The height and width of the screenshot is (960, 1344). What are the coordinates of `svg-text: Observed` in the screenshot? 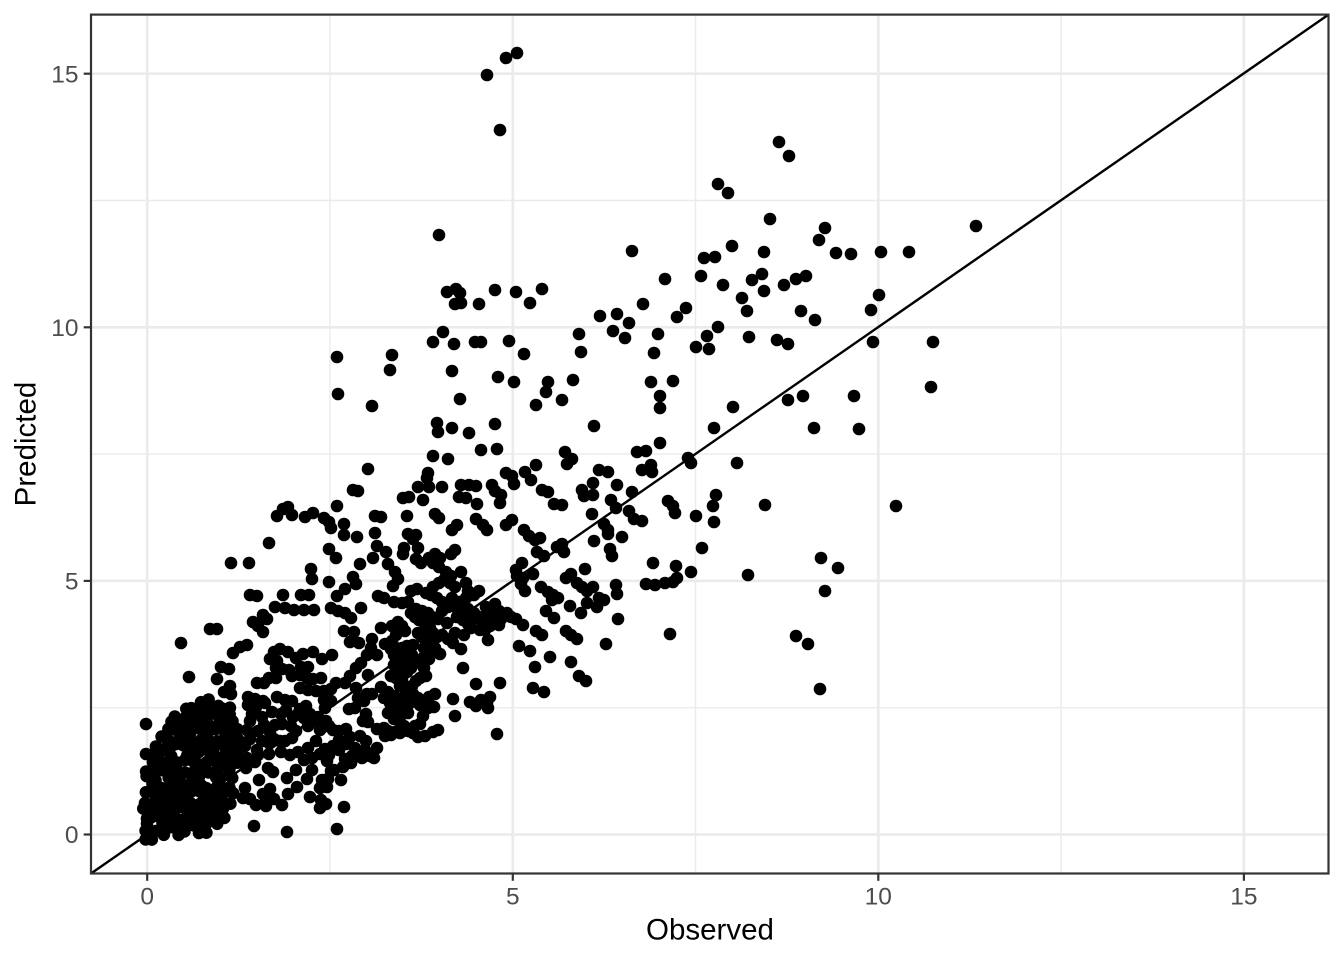 It's located at (710, 930).